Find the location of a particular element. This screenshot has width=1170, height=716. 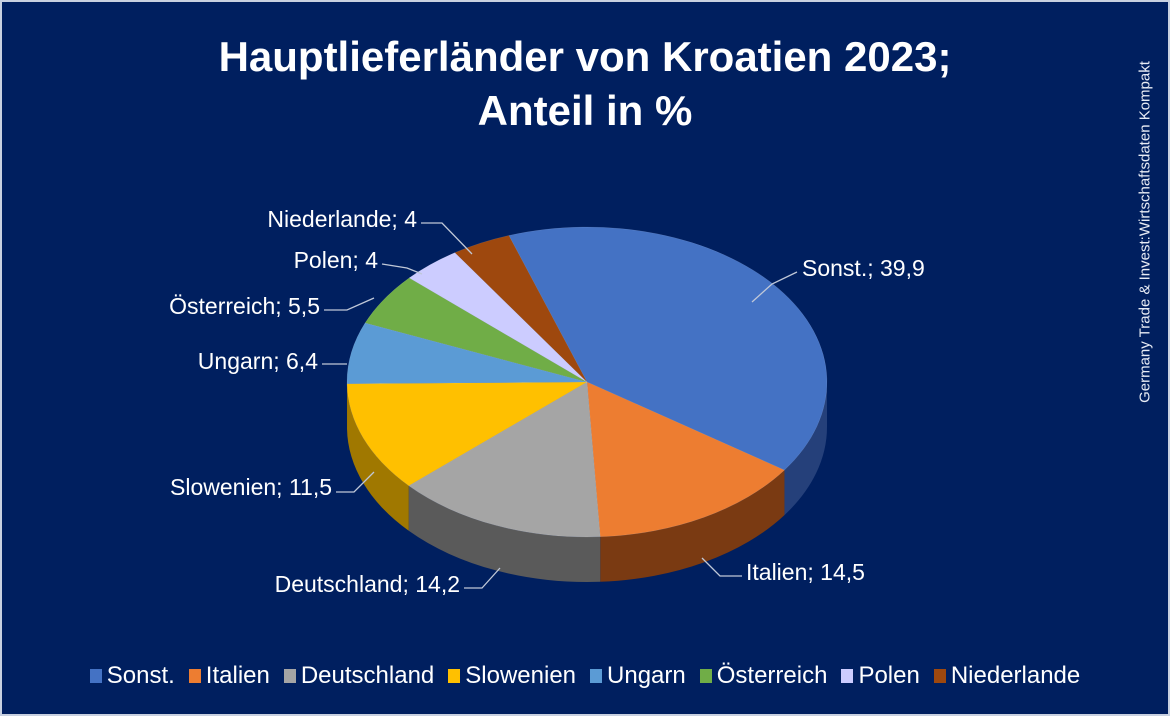

title-line-2: Anteil in % is located at coordinates (585, 110).